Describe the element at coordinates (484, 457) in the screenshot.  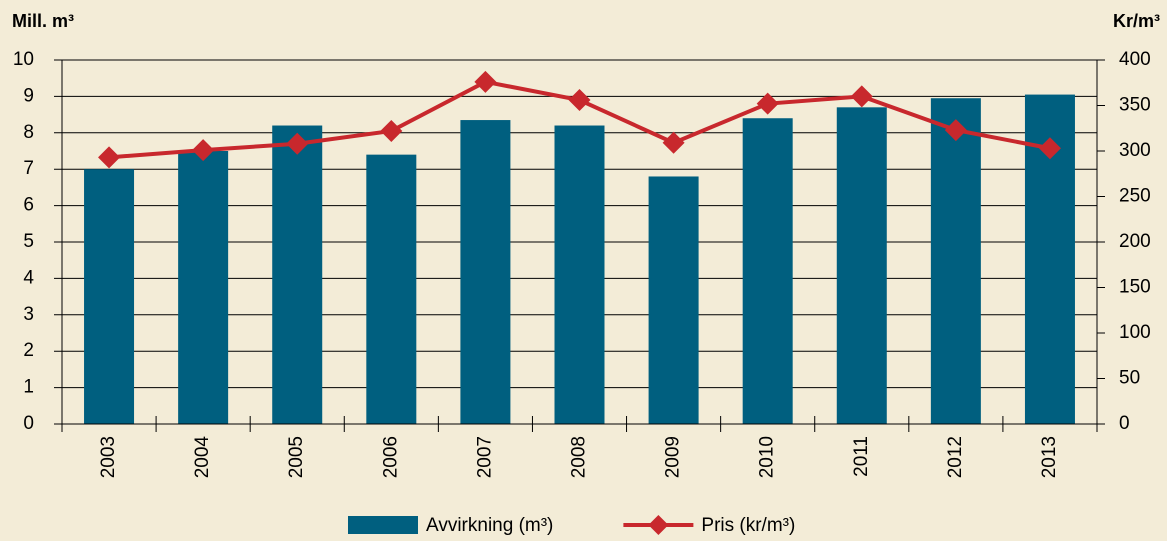
I see `x-tick-label: 2007` at that location.